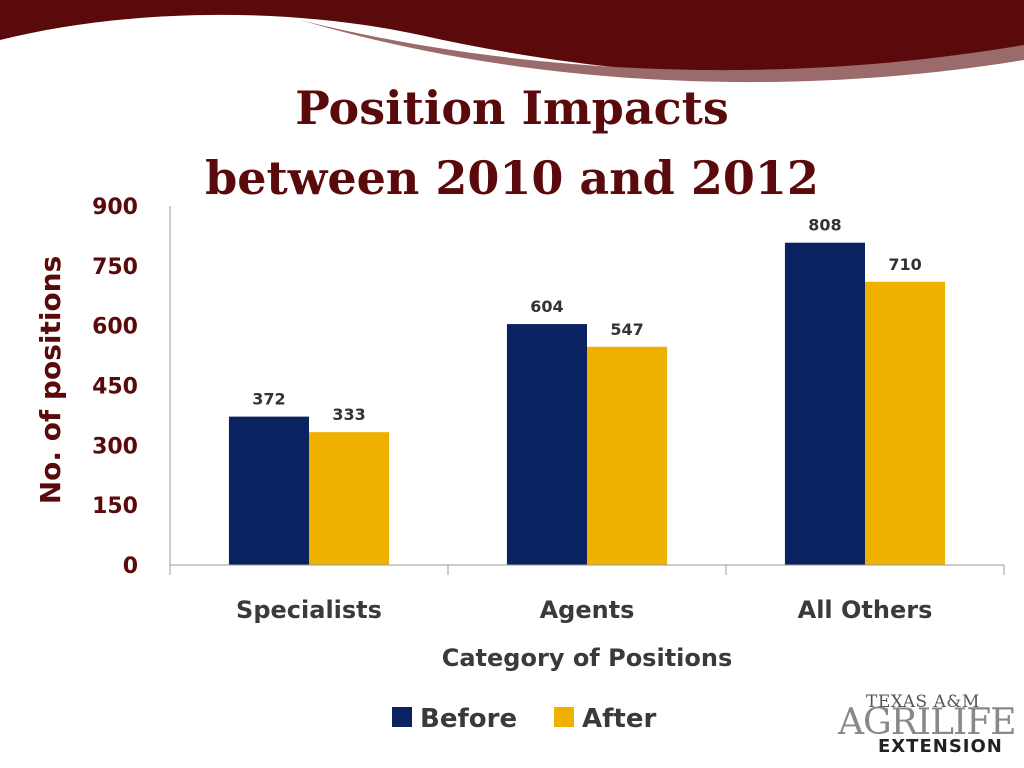  I want to click on x-axis-category-labels: Specialists Agents All Others, so click(584, 610).